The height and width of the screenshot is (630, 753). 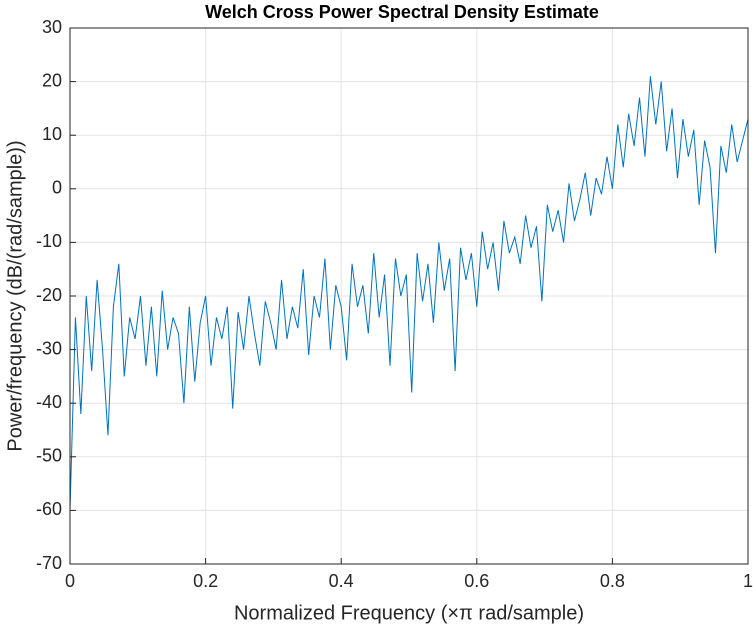 I want to click on y-axis-label: Power/frequency (dB/(rad/sample)), so click(x=15, y=295).